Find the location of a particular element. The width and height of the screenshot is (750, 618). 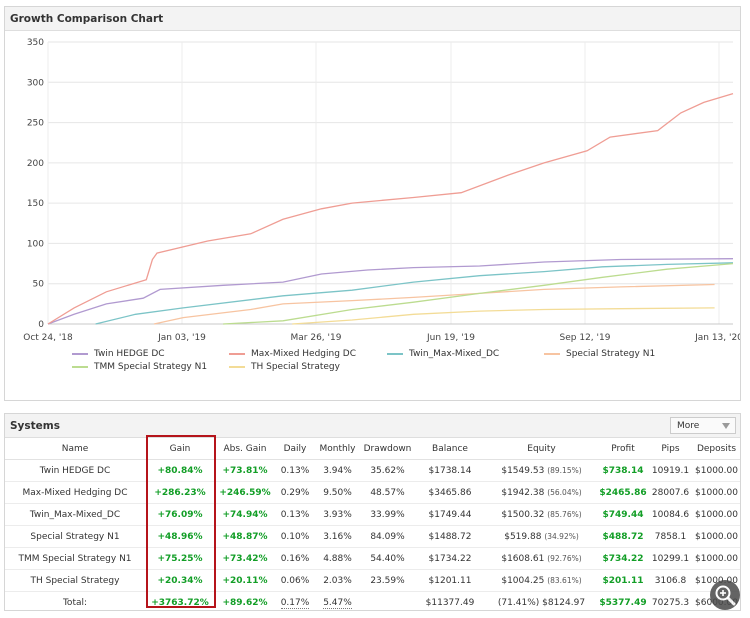

table-cell: 0.29% is located at coordinates (295, 492).